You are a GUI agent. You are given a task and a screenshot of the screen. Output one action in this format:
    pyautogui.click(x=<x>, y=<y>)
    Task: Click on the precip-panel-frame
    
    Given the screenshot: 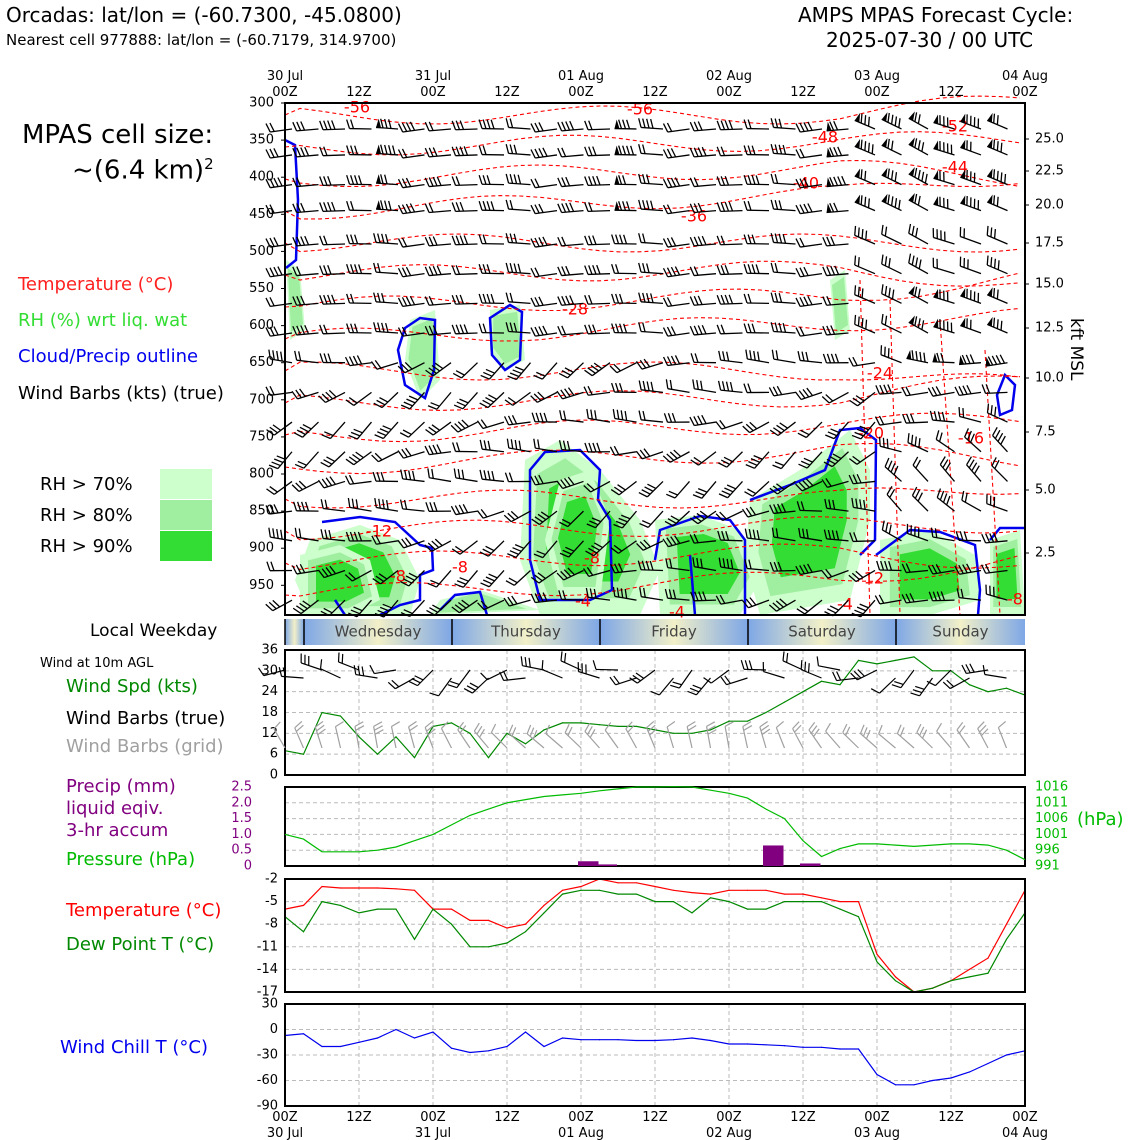 What is the action you would take?
    pyautogui.click(x=655, y=826)
    